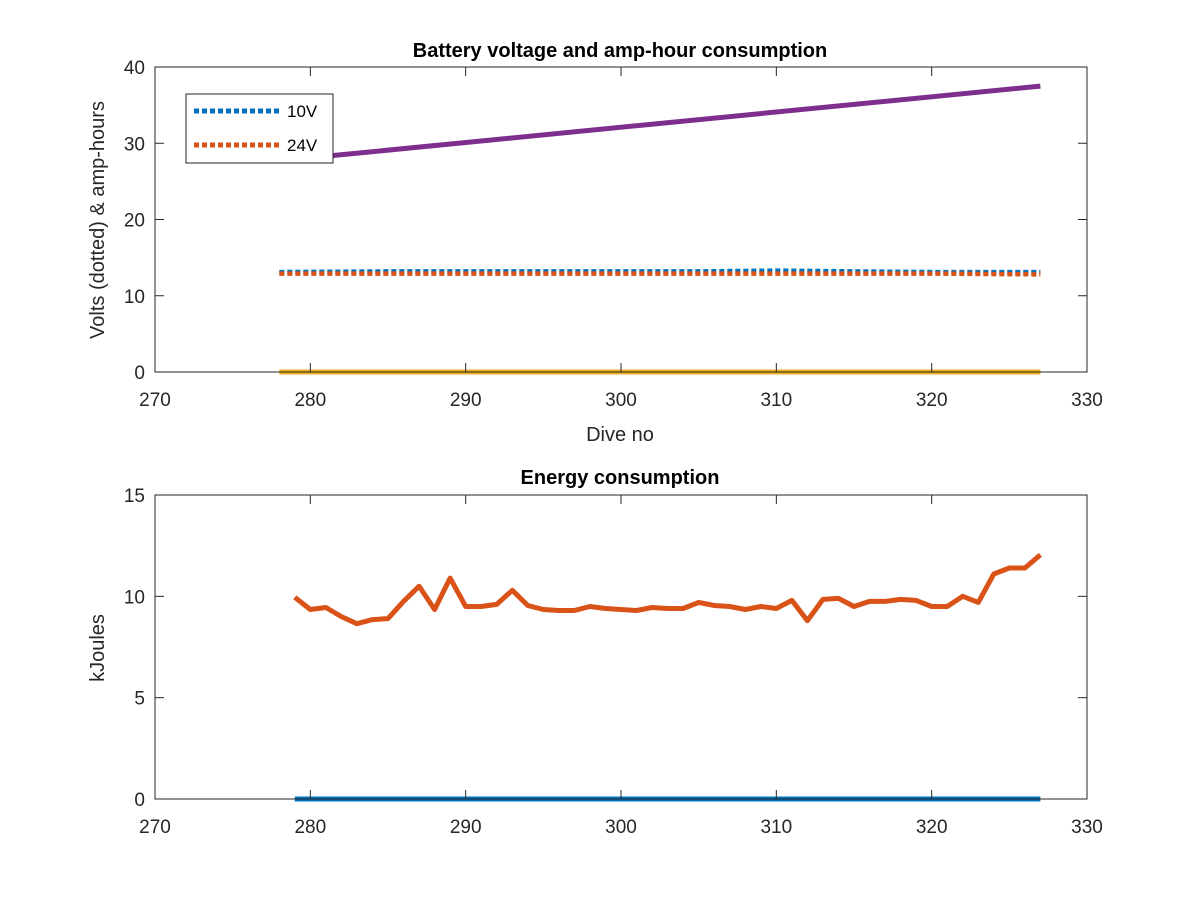 This screenshot has height=900, width=1200. What do you see at coordinates (134, 144) in the screenshot?
I see `battery-ytick-label: 30` at bounding box center [134, 144].